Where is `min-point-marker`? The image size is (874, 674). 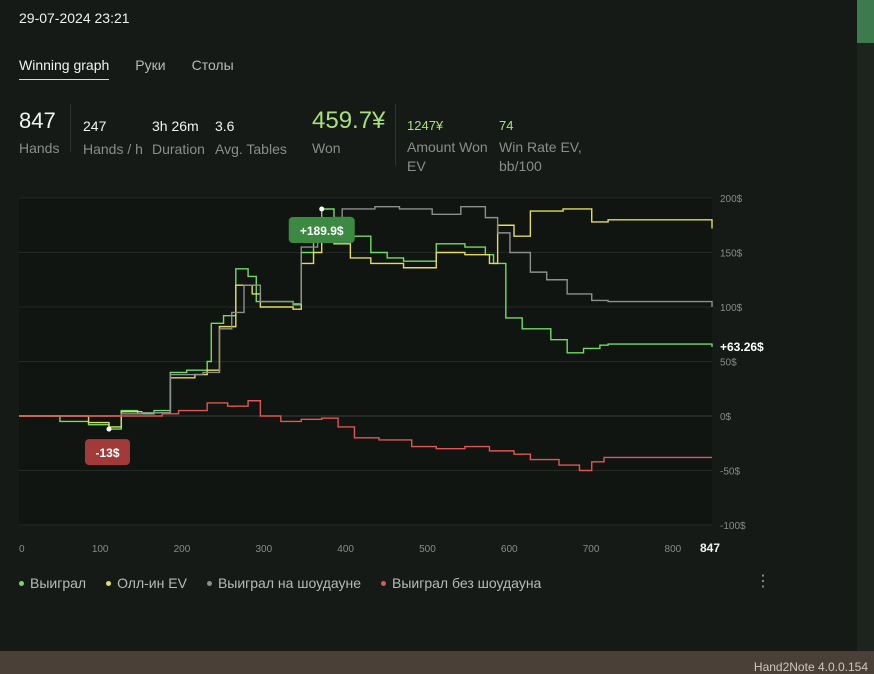
min-point-marker is located at coordinates (109, 429).